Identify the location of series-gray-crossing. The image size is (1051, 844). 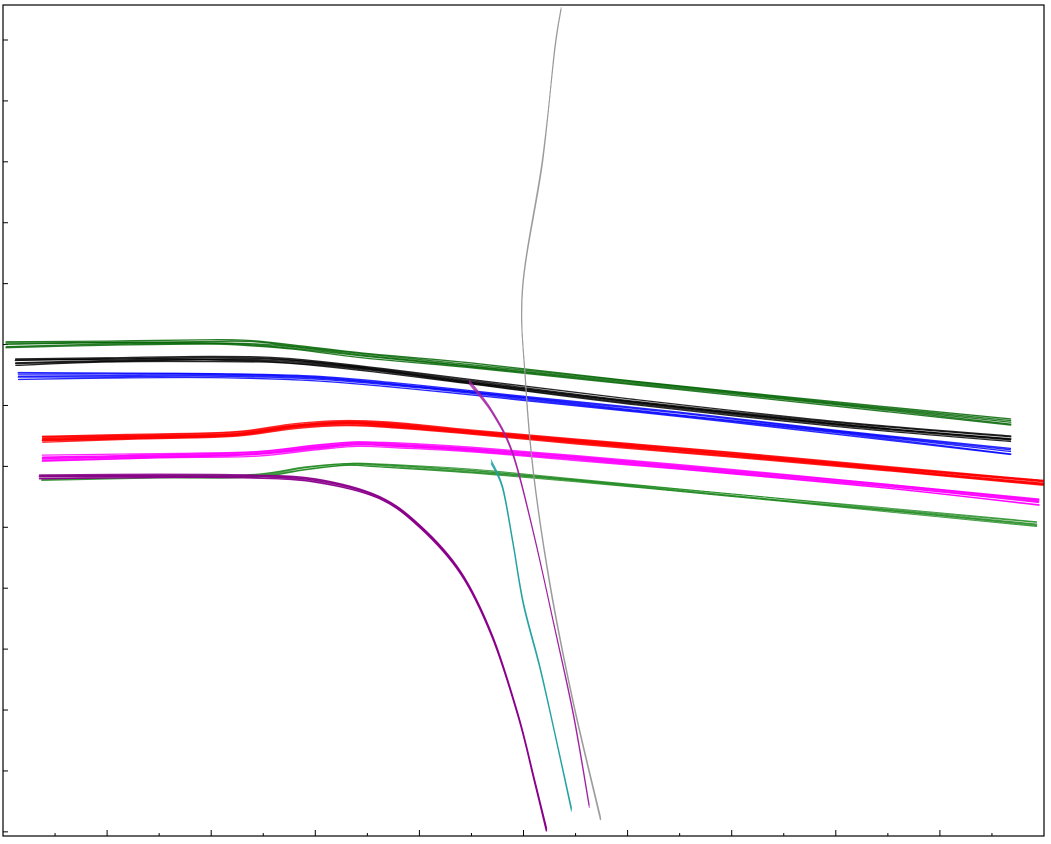
(561, 414).